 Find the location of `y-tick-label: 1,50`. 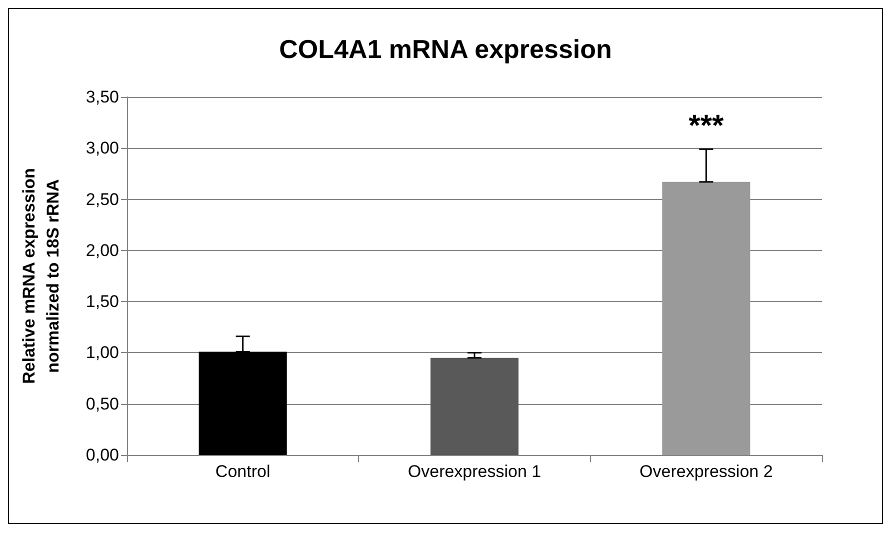

y-tick-label: 1,50 is located at coordinates (102, 302).